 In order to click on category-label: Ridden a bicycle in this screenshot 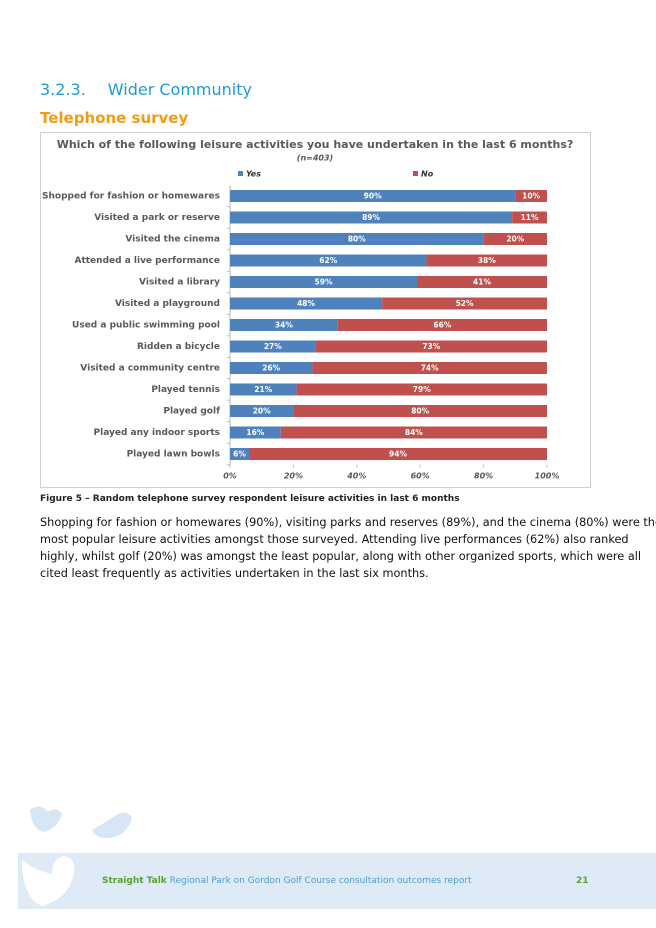, I will do `click(178, 347)`.